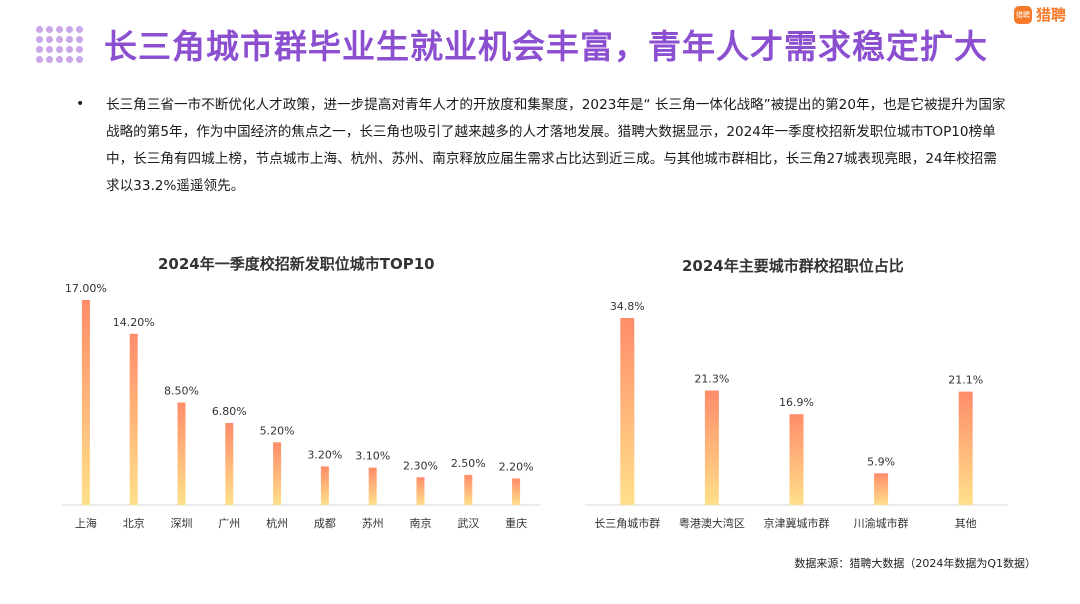 The width and height of the screenshot is (1080, 604). I want to click on category-label: 成都, so click(325, 523).